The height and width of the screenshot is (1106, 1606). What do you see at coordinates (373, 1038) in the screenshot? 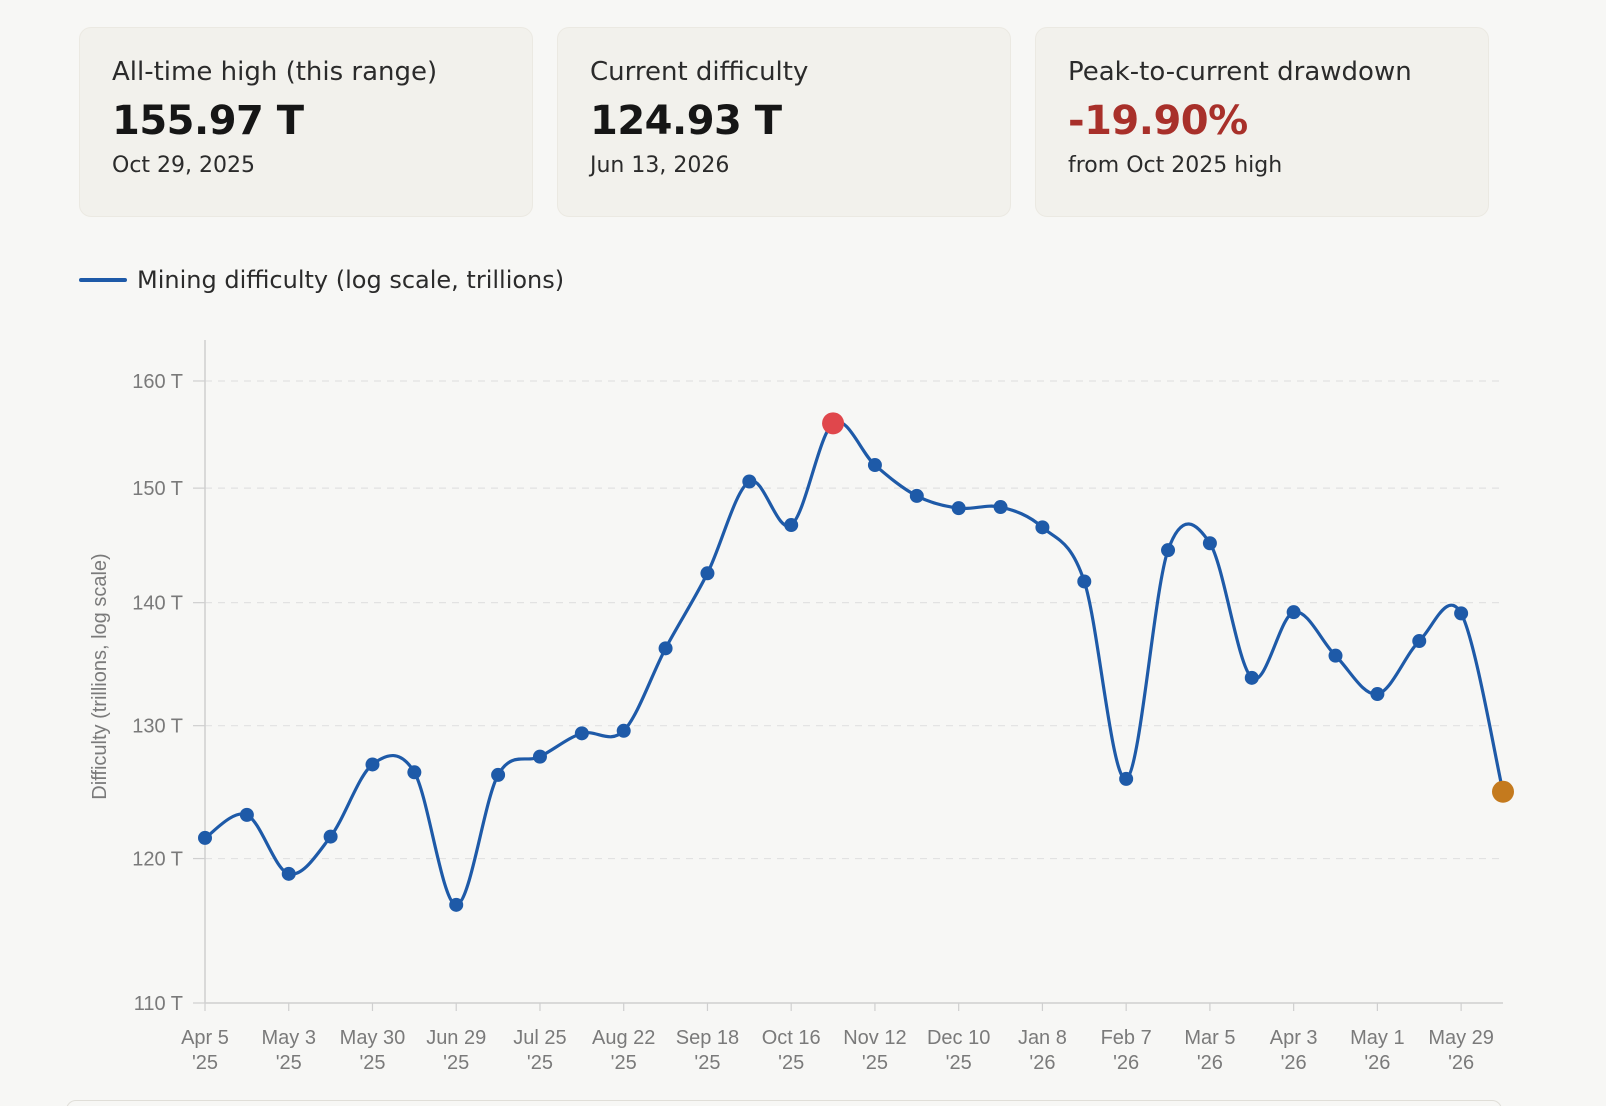
I see `x-tick-label: May 30` at bounding box center [373, 1038].